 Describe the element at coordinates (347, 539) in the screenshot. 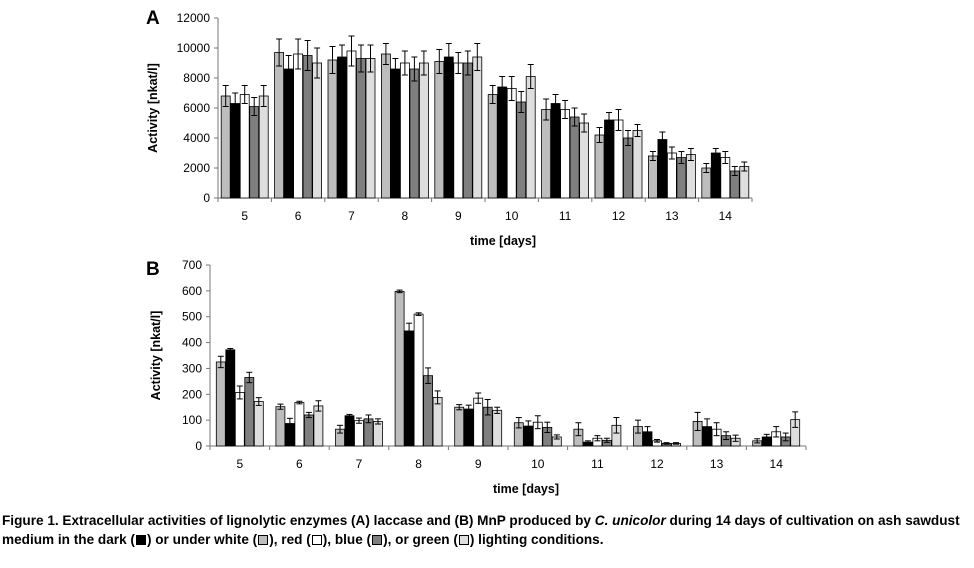

I see `caption-text-5: ), blue (` at that location.